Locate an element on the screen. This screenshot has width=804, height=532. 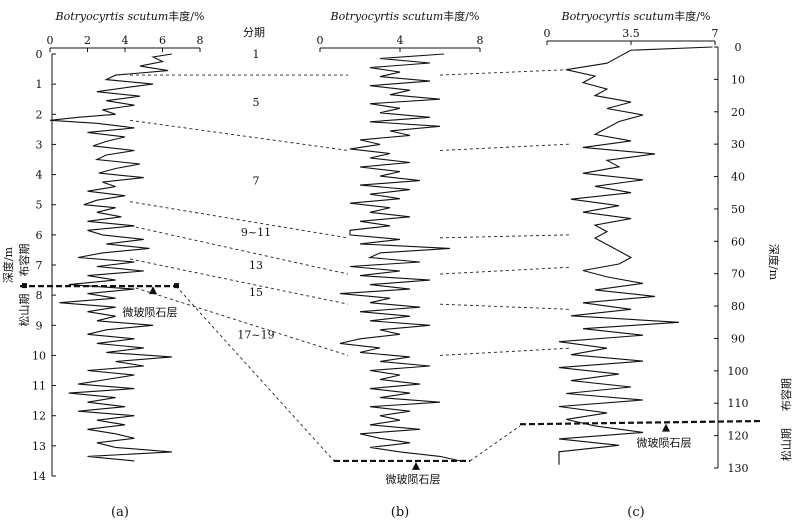
y-tick-label: 110 is located at coordinates (738, 403).